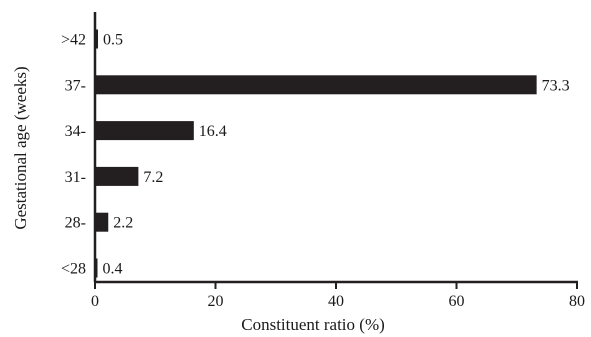 This screenshot has height=337, width=591. What do you see at coordinates (73, 269) in the screenshot?
I see `y-tick-label-5: <28` at bounding box center [73, 269].